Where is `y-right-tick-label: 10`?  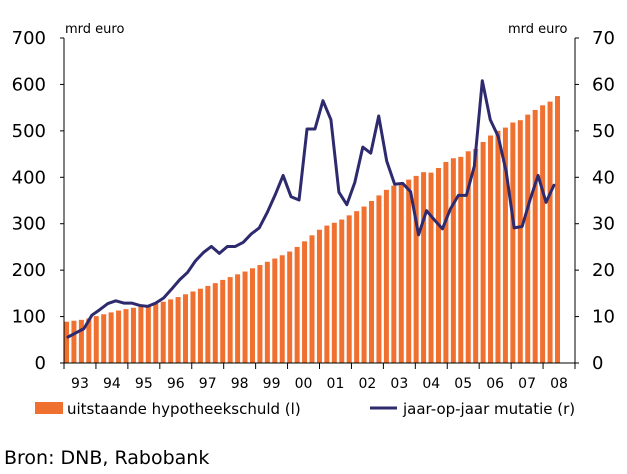 y-right-tick-label: 10 is located at coordinates (603, 317).